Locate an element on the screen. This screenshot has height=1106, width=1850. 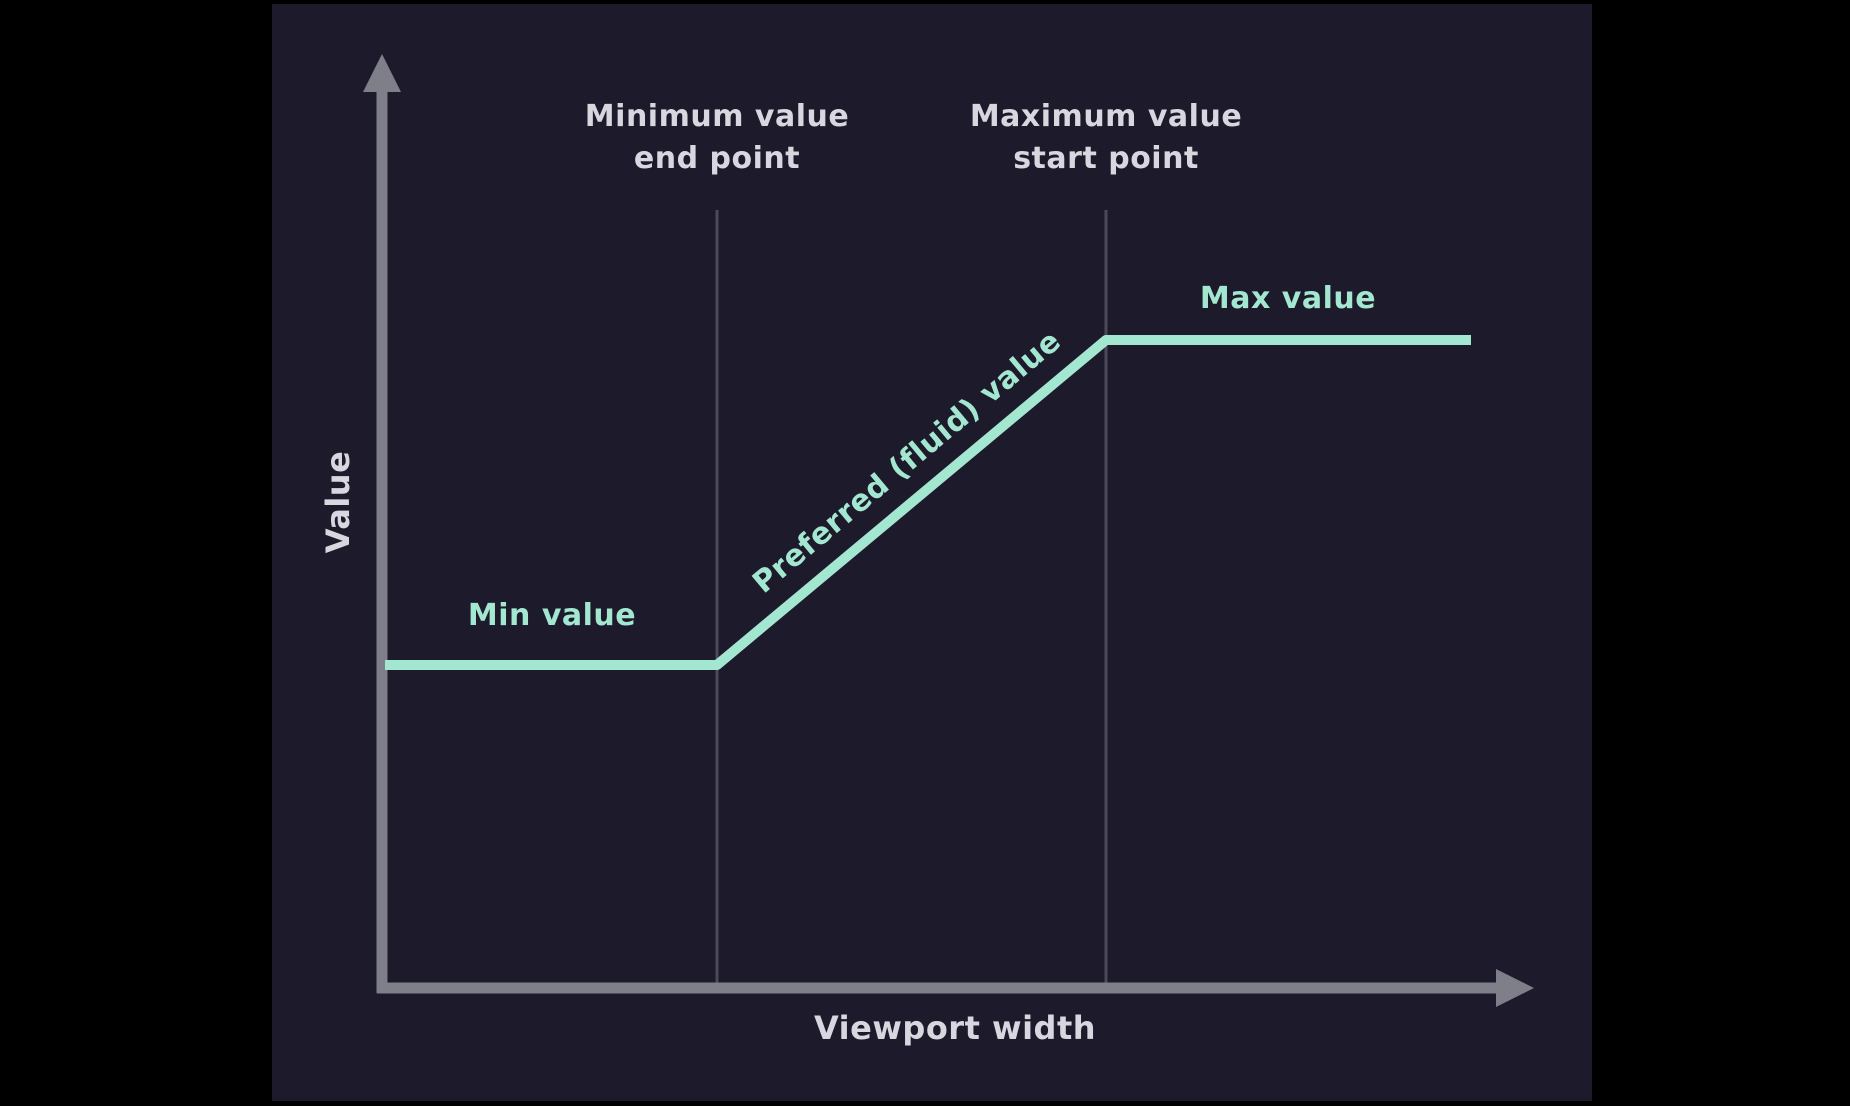
y-axis-arrow-icon is located at coordinates (382, 73).